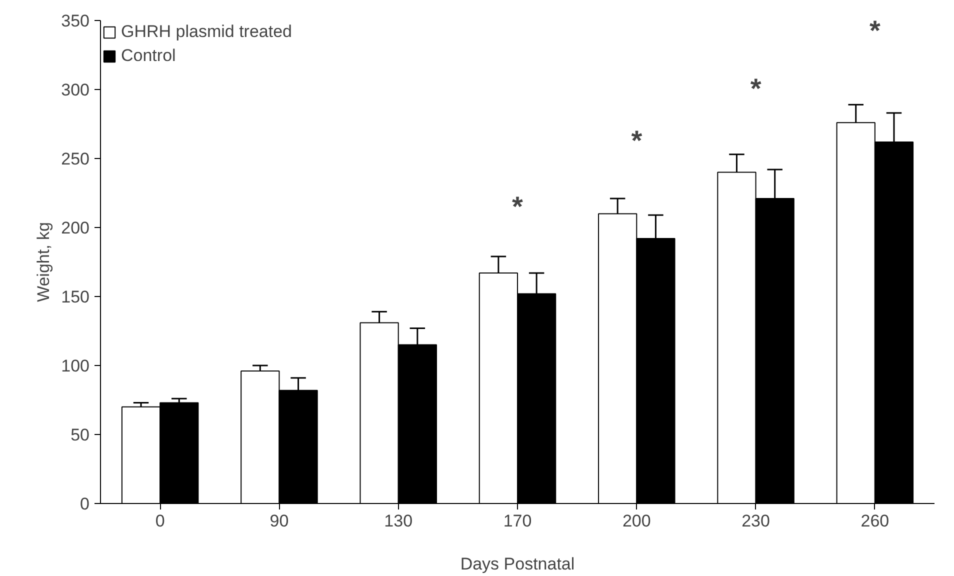 The image size is (954, 576). Describe the element at coordinates (75, 159) in the screenshot. I see `y-tick-label: 250` at that location.